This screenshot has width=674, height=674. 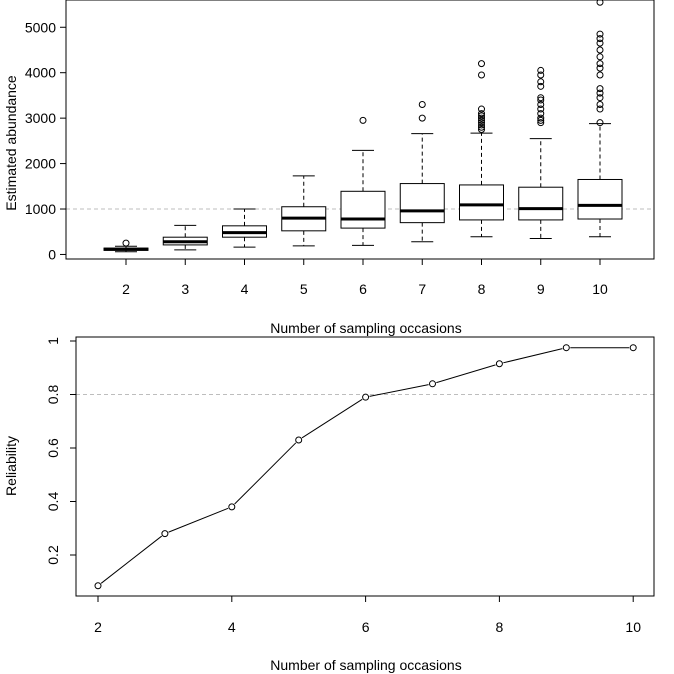 I want to click on y-axis: 0 1000 2000 3000 4000 5000, so click(x=45, y=140).